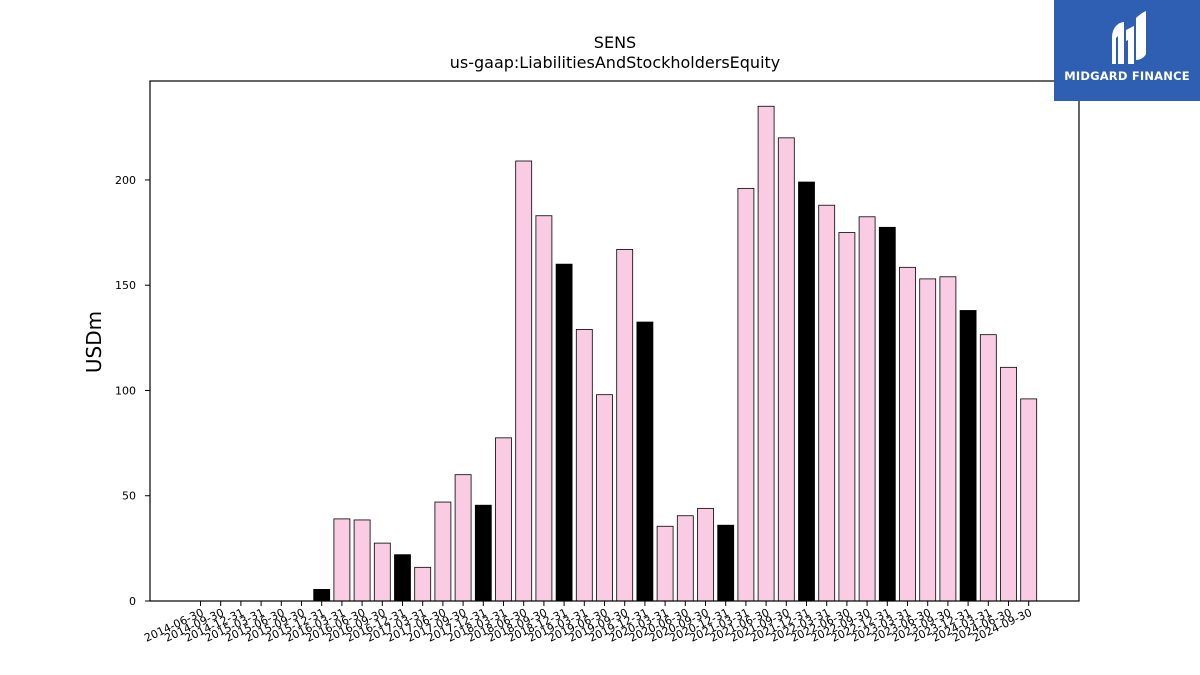 This screenshot has height=675, width=1200. Describe the element at coordinates (132, 601) in the screenshot. I see `y-tick-label: 0` at that location.